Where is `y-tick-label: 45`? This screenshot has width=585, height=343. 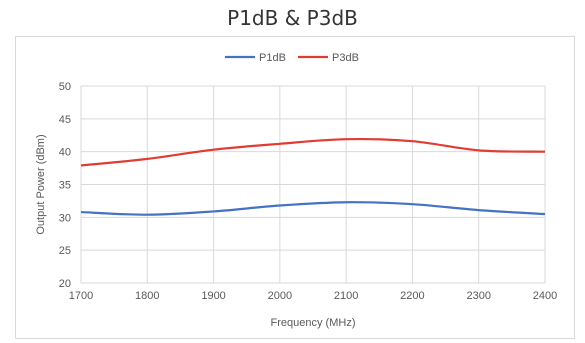
y-tick-label: 45 is located at coordinates (65, 120).